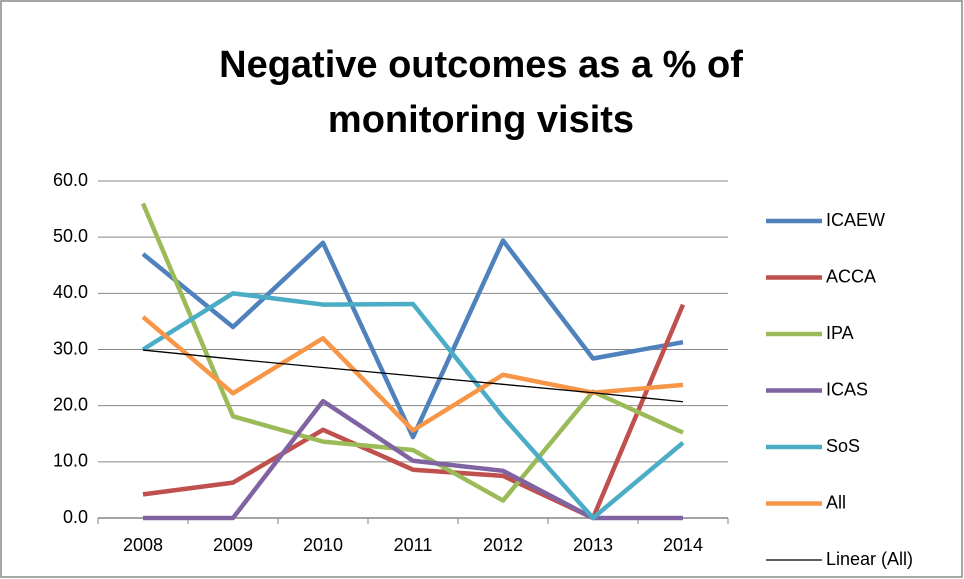  What do you see at coordinates (323, 545) in the screenshot?
I see `x-tick-label: 2010` at bounding box center [323, 545].